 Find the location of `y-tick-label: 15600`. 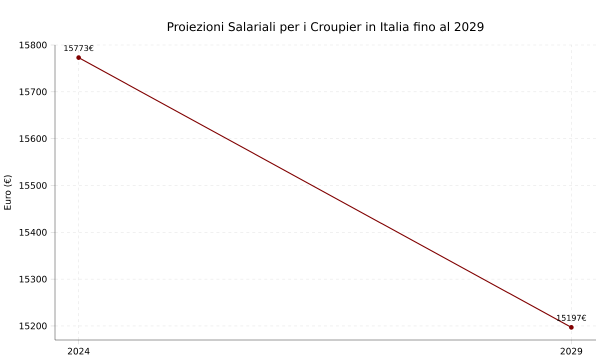

y-tick-label: 15600 is located at coordinates (33, 138).